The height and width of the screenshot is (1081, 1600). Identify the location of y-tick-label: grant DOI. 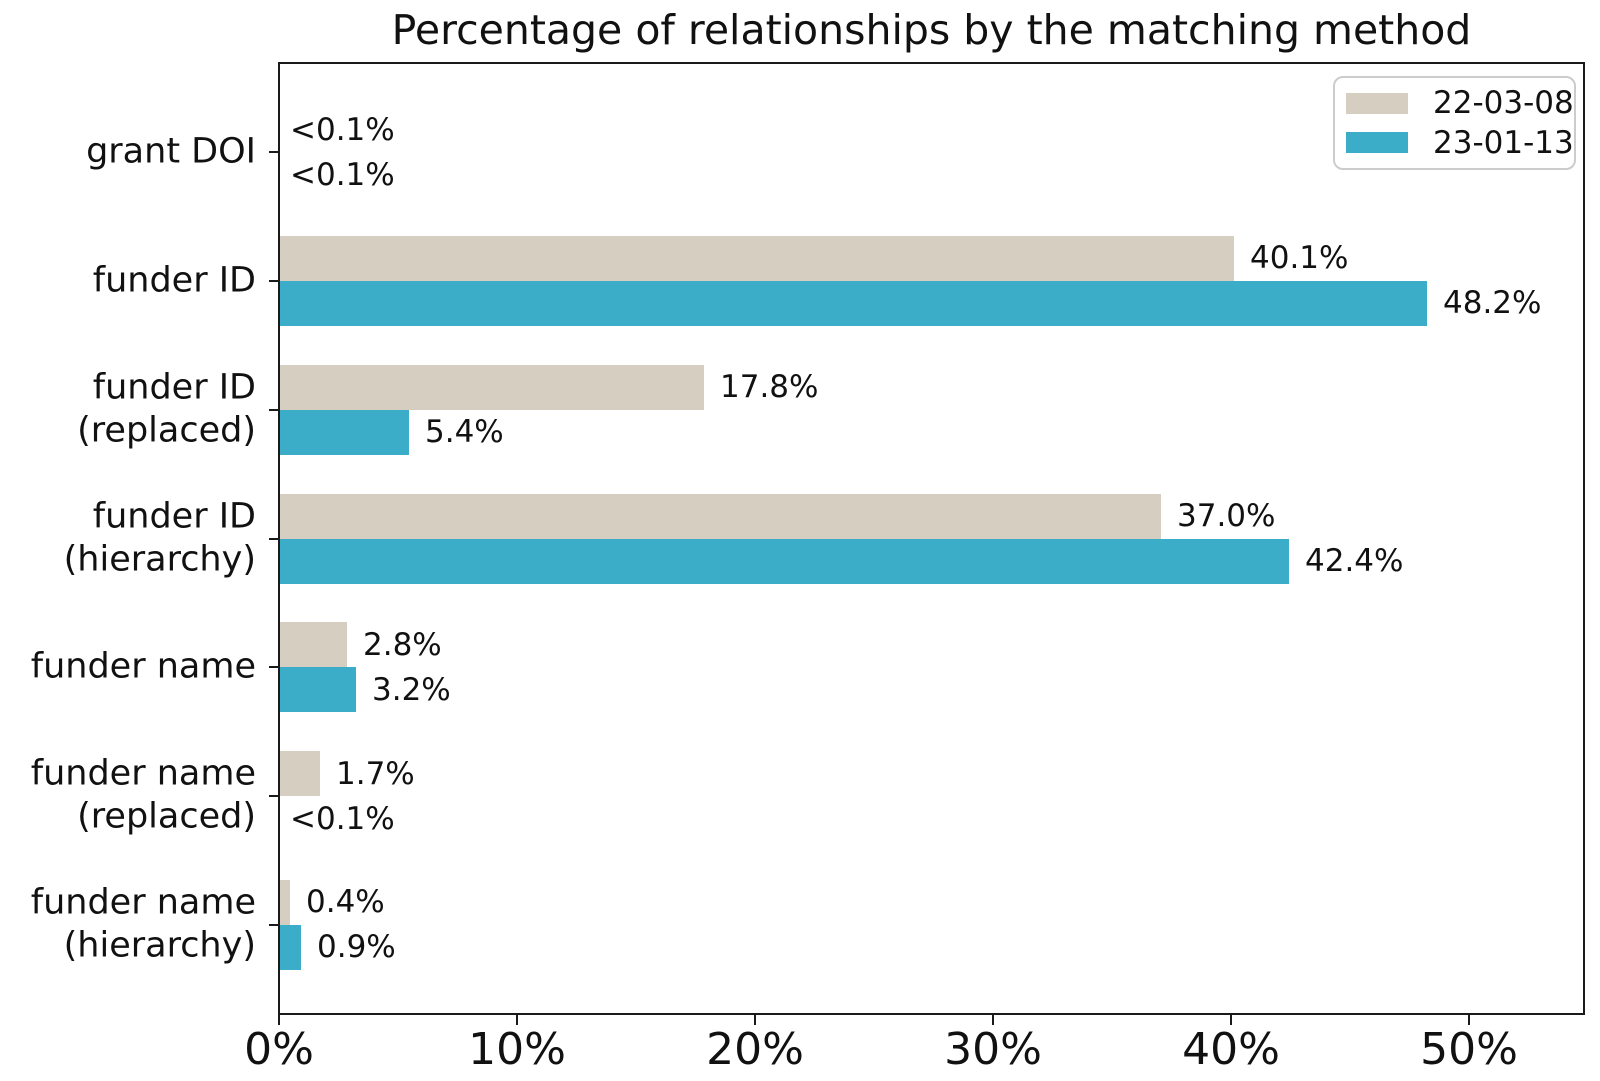
(171, 151).